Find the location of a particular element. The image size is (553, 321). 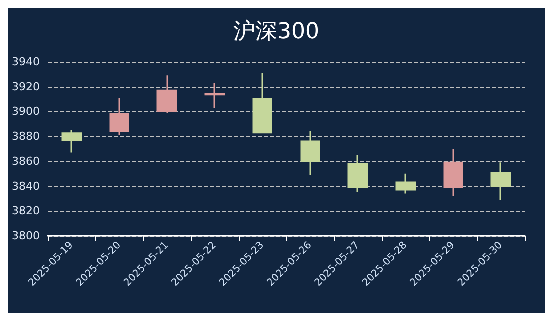

y-tick-label: 3800 is located at coordinates (26, 236).